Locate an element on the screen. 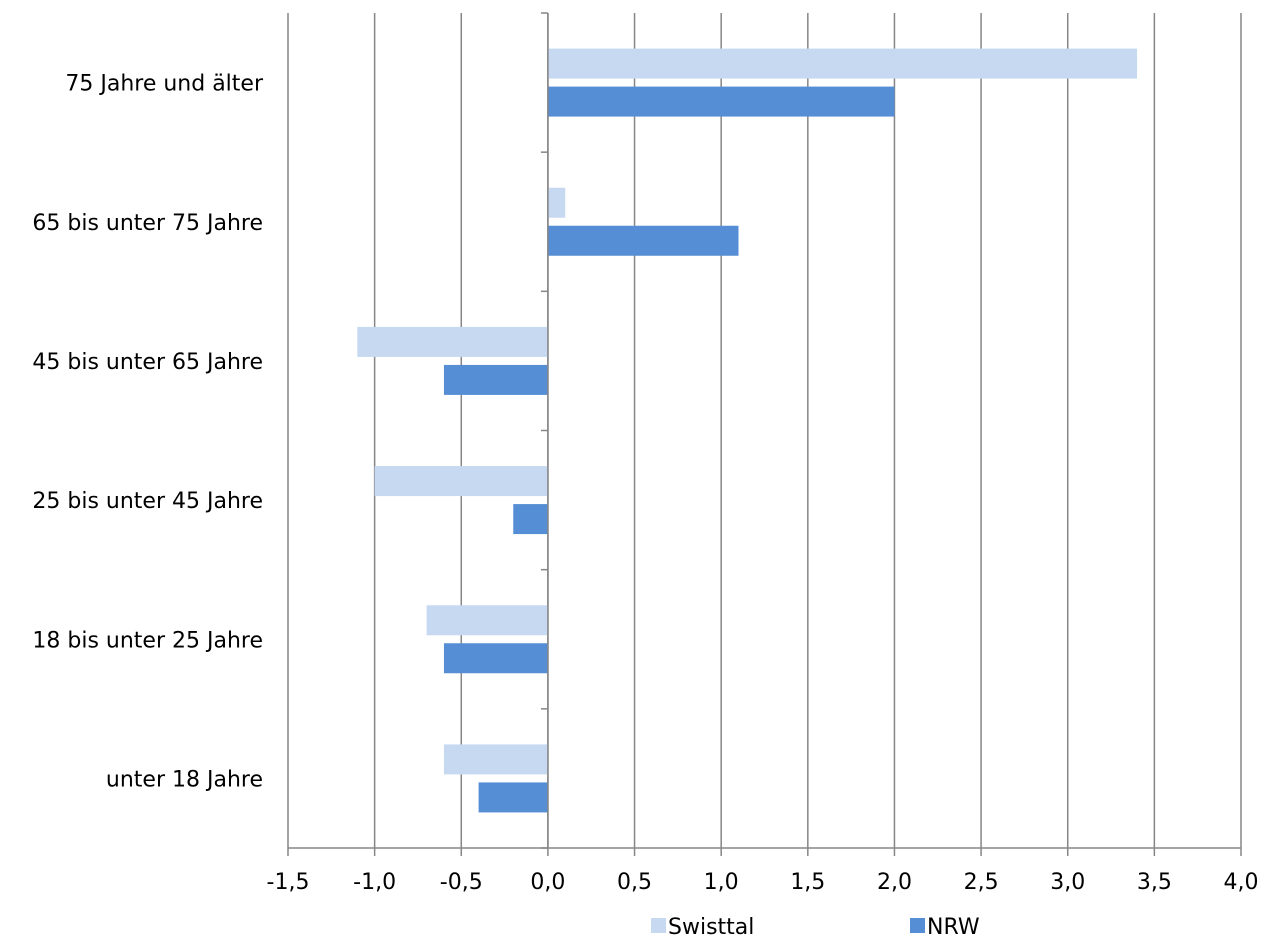 This screenshot has width=1264, height=951. x-tick-label: -1,5 is located at coordinates (288, 882).